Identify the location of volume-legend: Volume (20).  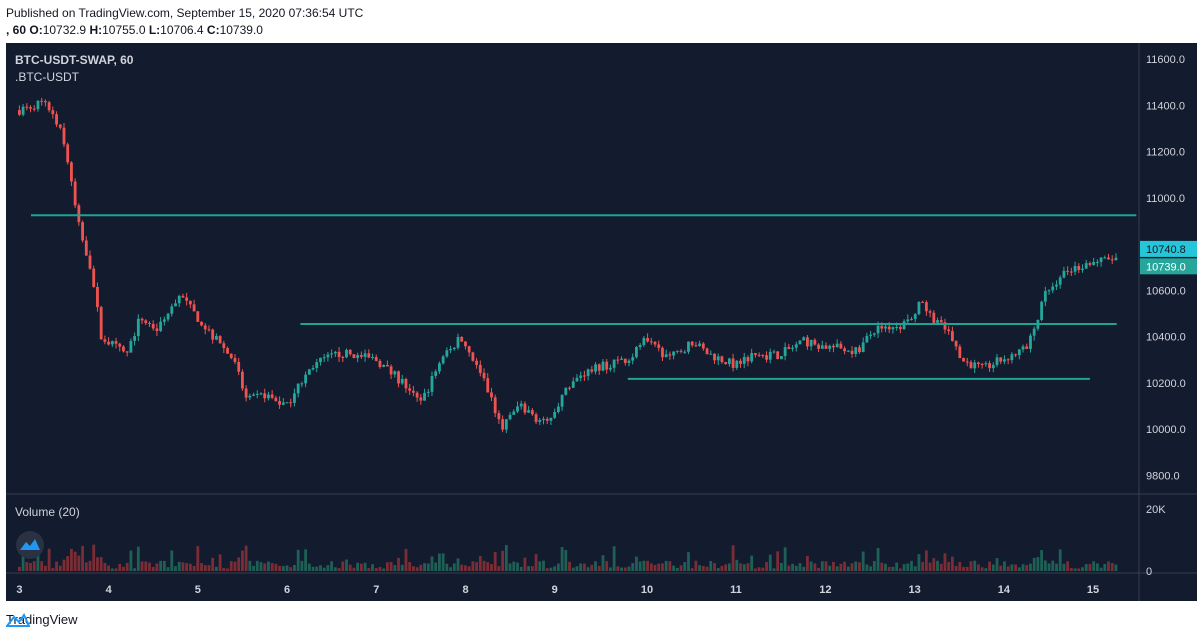
(47, 512).